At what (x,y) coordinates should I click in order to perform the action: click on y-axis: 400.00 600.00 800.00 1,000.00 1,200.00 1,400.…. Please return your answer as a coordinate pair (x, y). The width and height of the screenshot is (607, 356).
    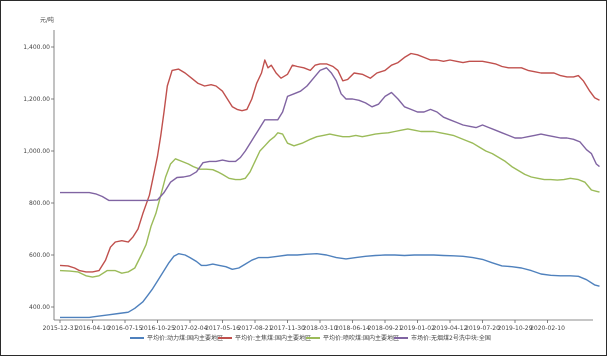
    Looking at the image, I should click on (38, 175).